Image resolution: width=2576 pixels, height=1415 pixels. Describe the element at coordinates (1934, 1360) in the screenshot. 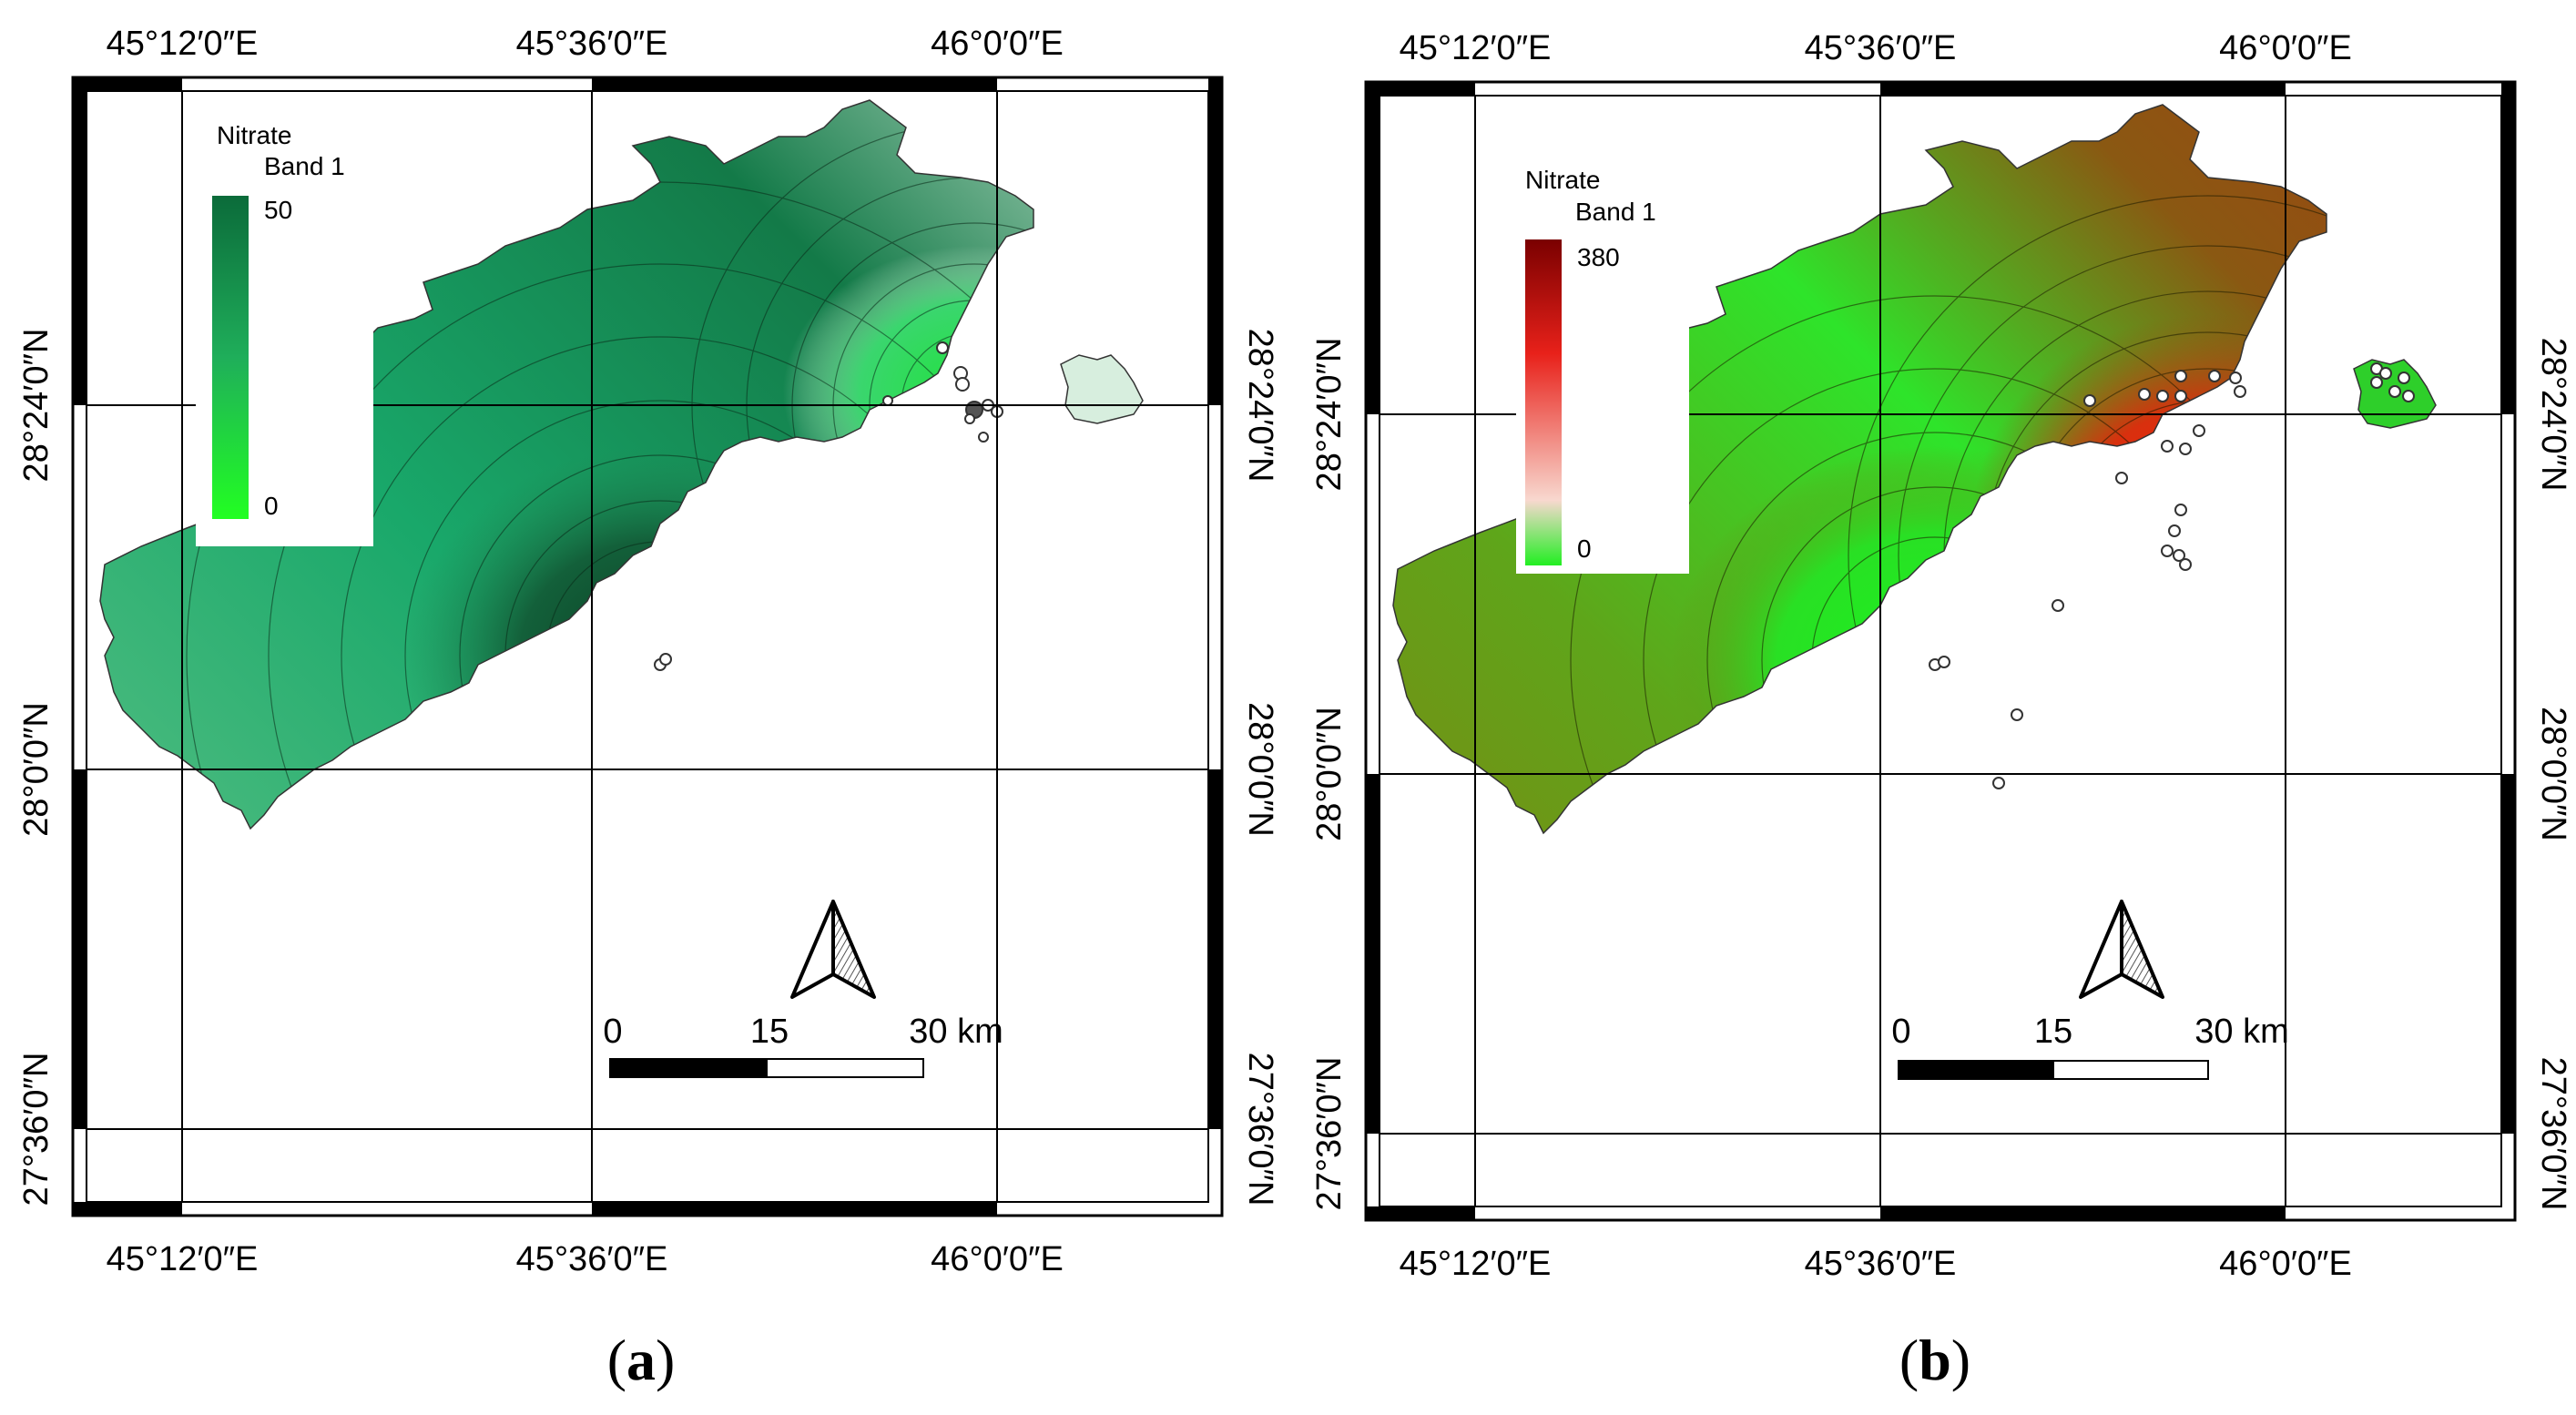

I see `panel-caption: (b)` at that location.